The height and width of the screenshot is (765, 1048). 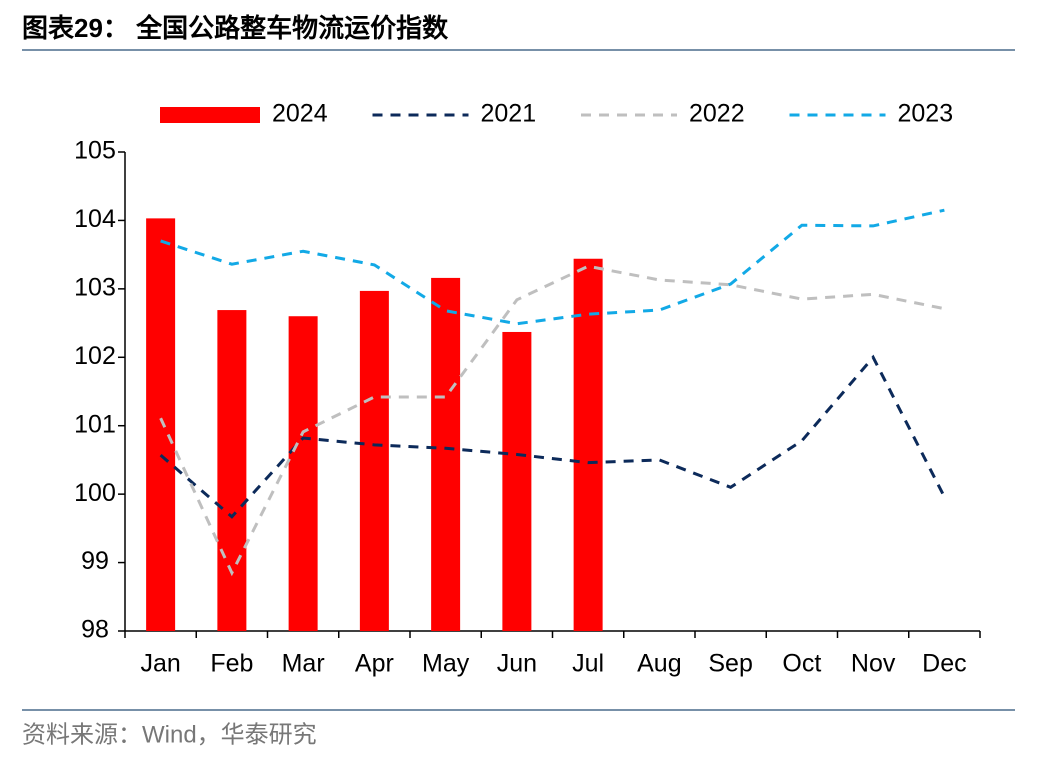 I want to click on y-tick-label: 102, so click(x=95, y=356).